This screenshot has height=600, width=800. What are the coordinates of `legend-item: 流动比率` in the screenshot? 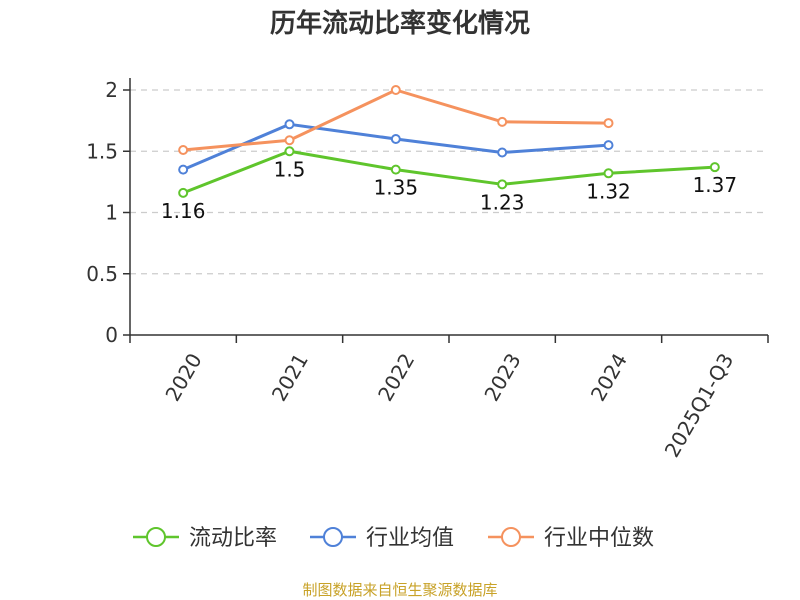 It's located at (205, 538).